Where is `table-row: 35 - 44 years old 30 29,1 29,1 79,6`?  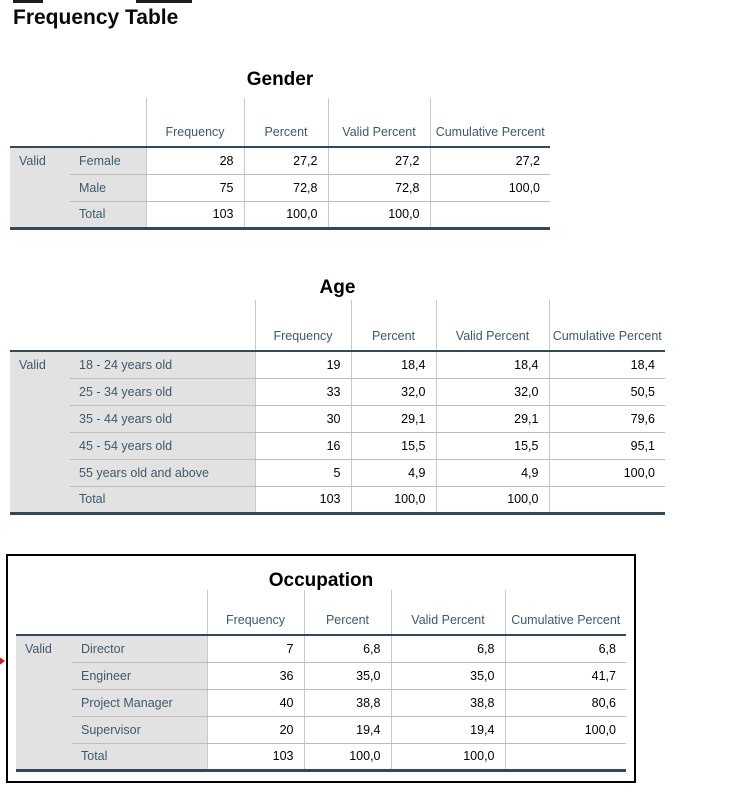 table-row: 35 - 44 years old 30 29,1 29,1 79,6 is located at coordinates (337, 419).